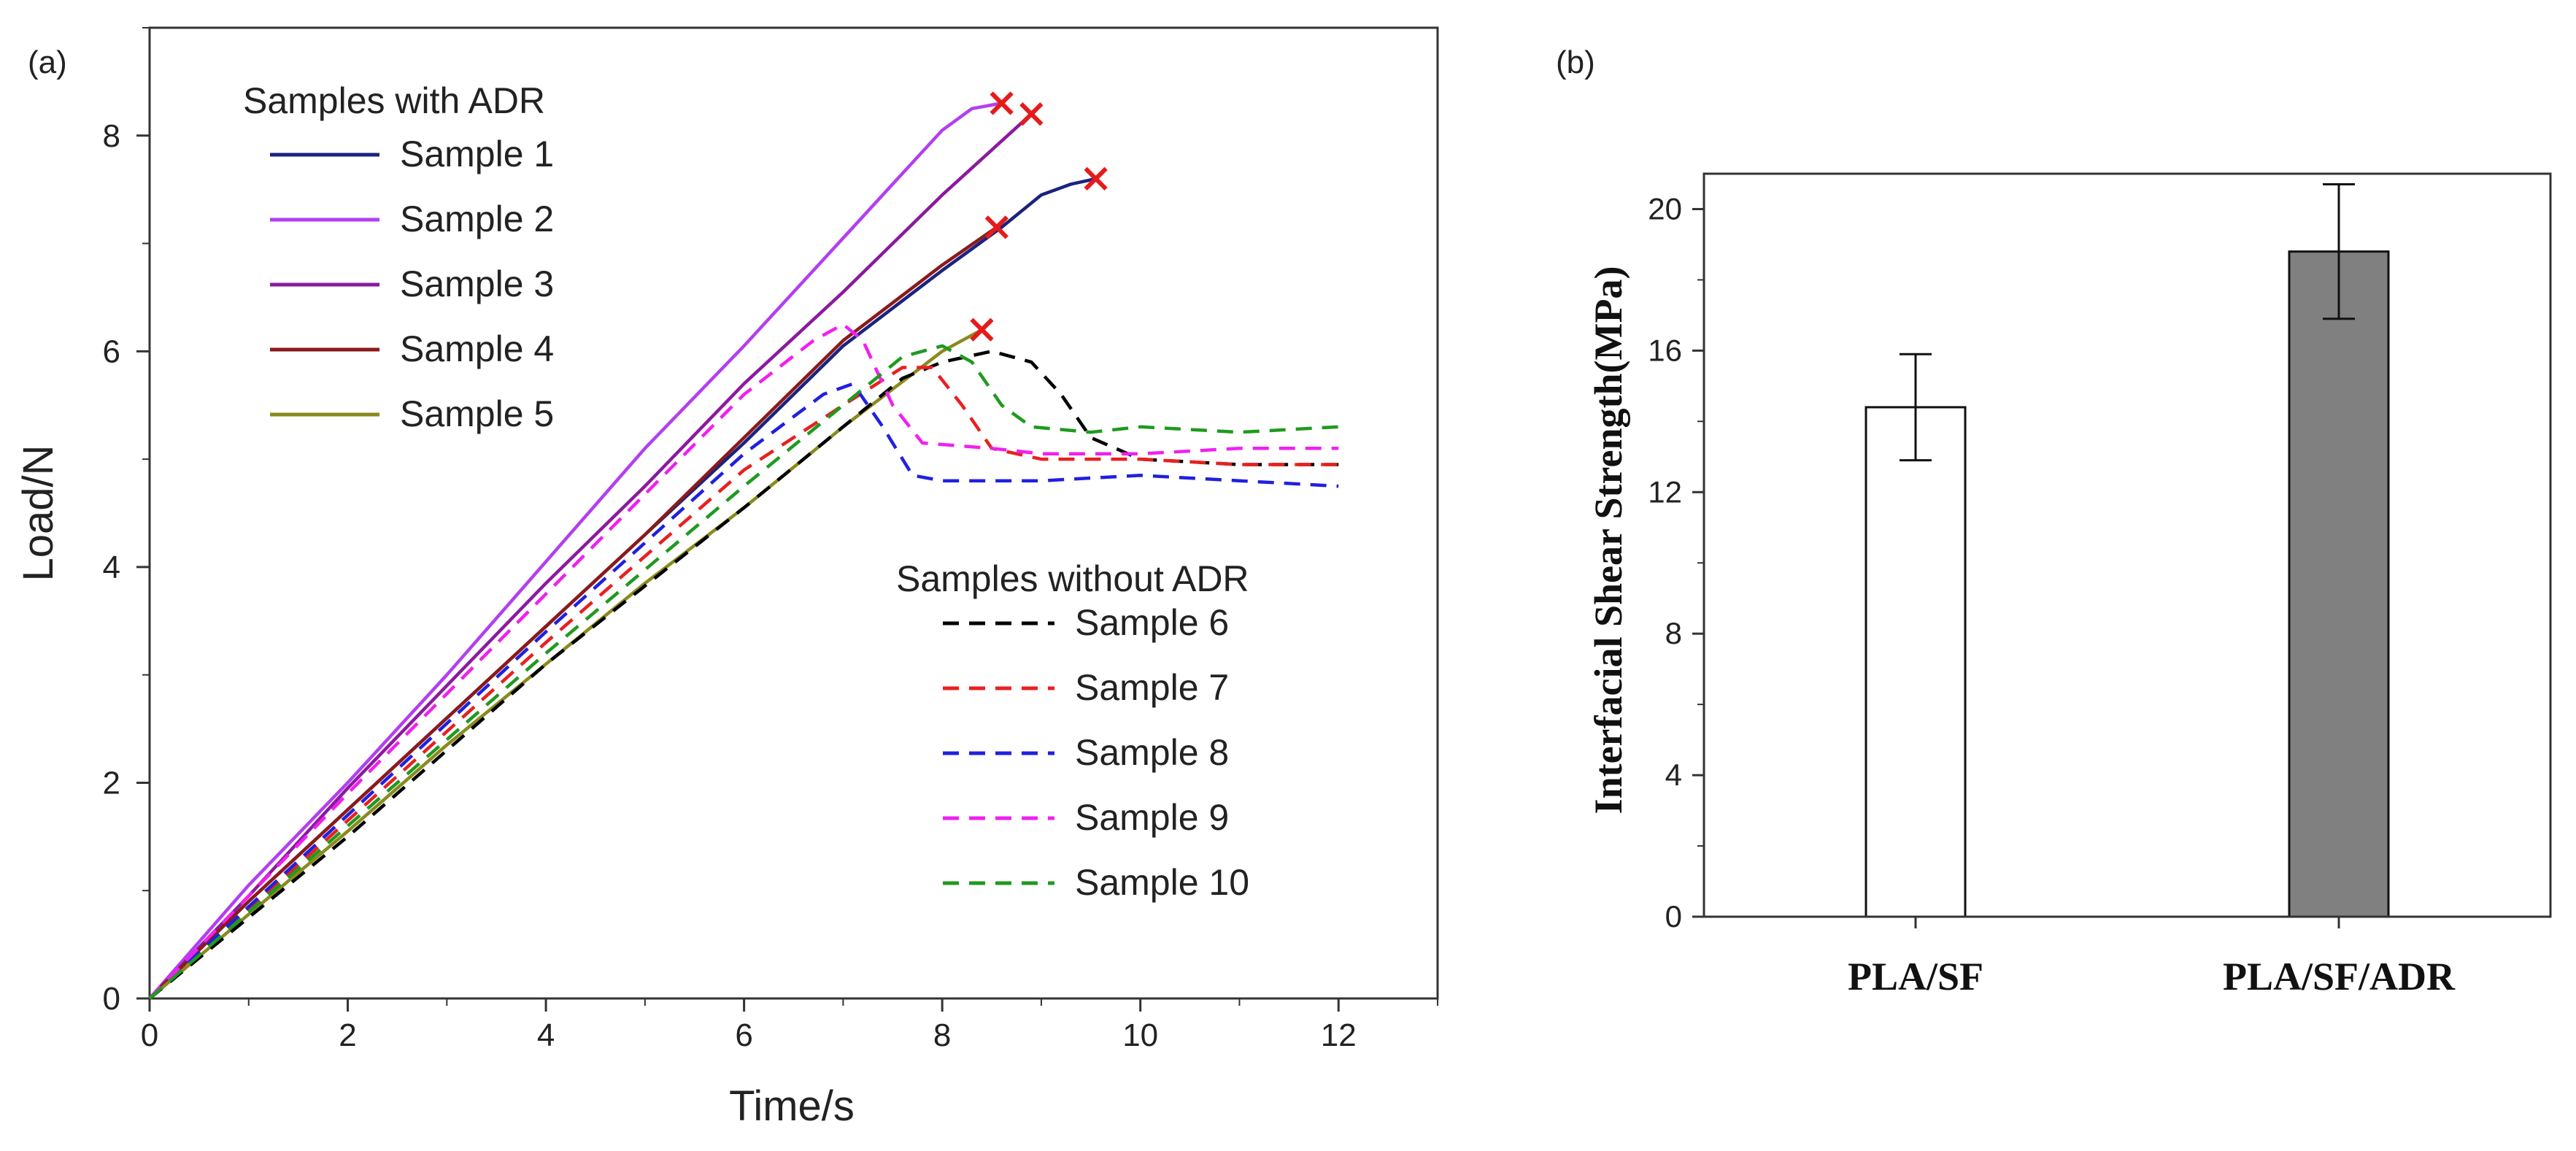  What do you see at coordinates (477, 413) in the screenshot?
I see `legend-label: Sample 5` at bounding box center [477, 413].